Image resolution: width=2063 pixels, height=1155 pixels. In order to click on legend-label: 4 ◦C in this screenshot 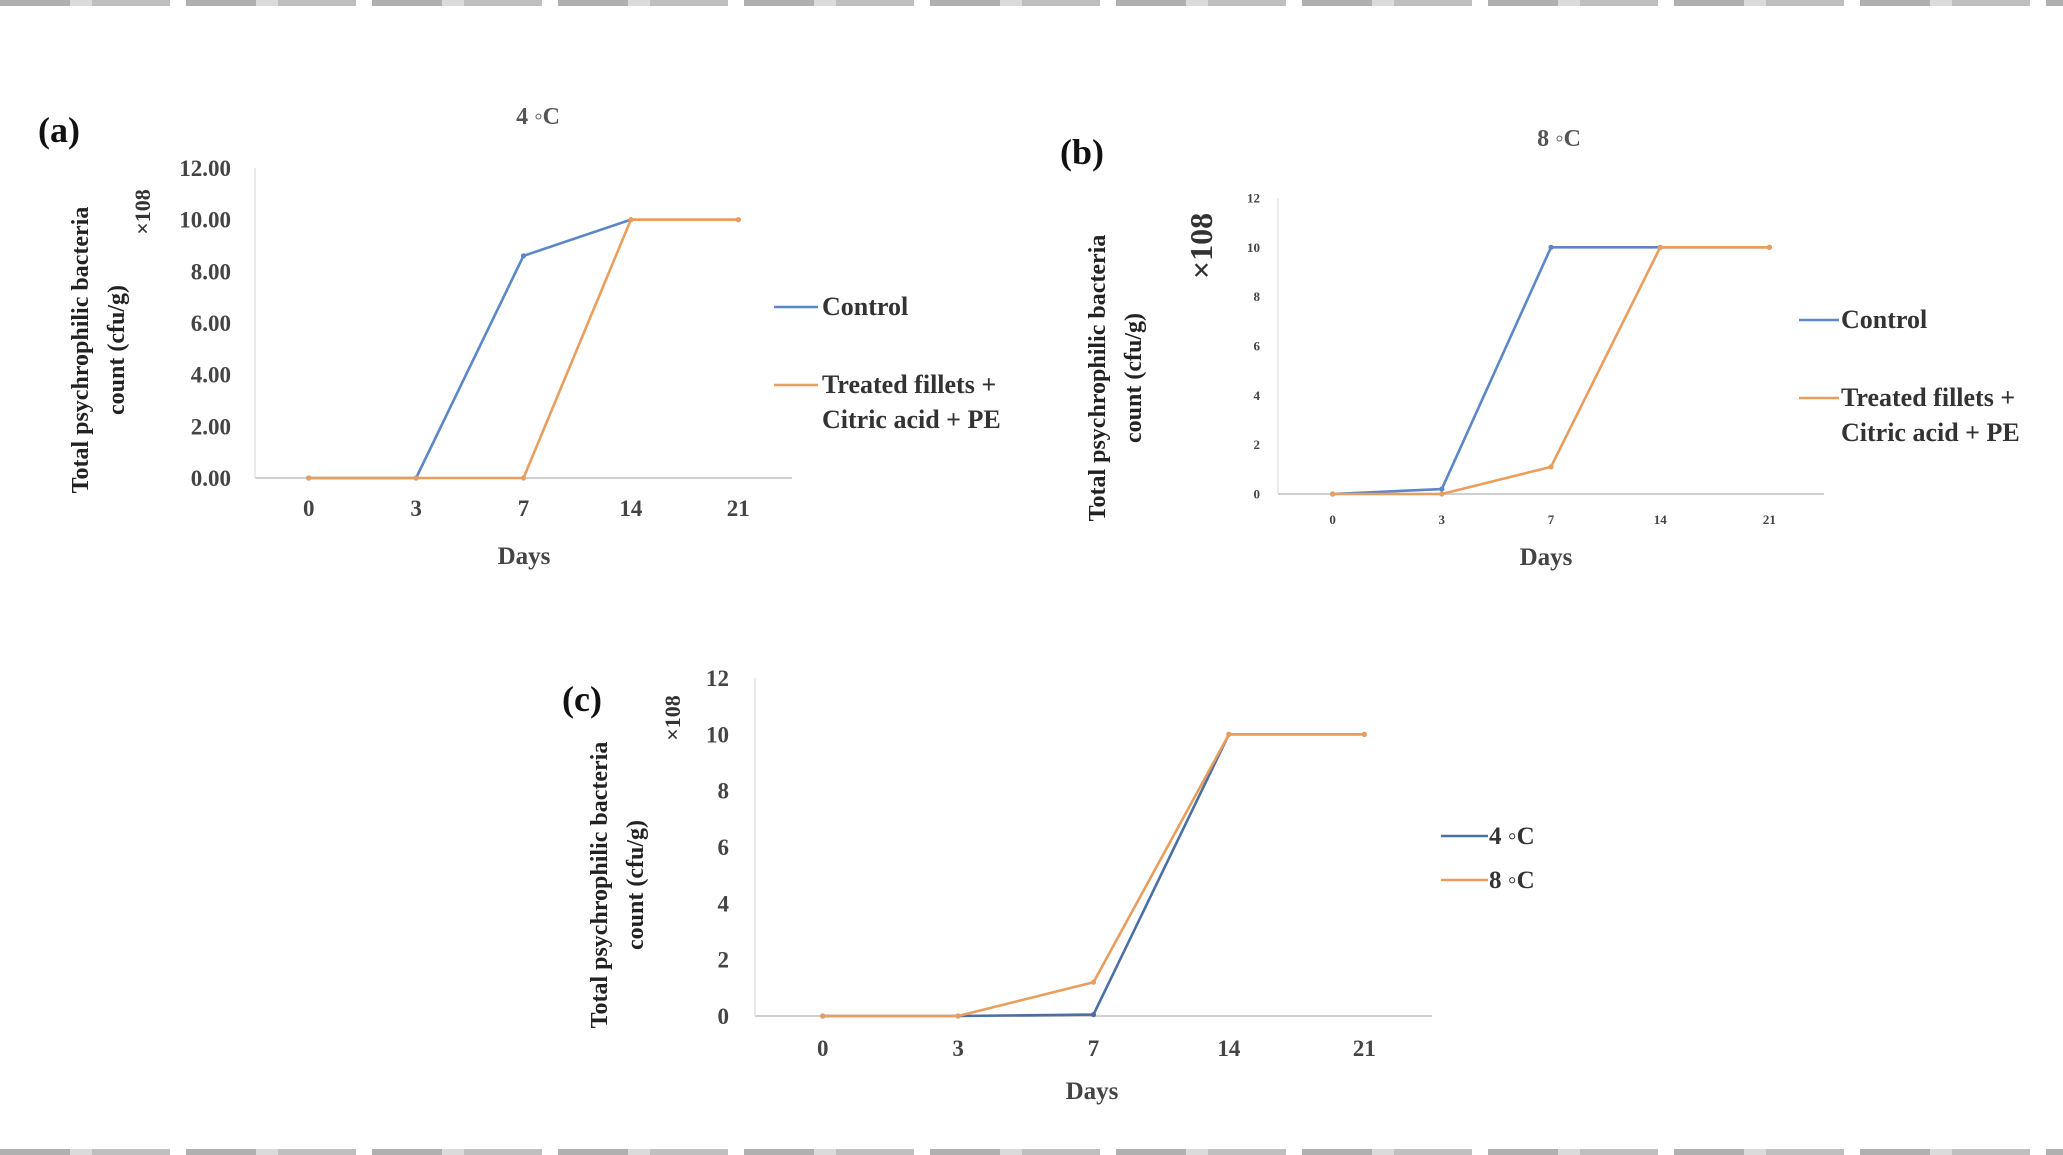, I will do `click(1512, 836)`.